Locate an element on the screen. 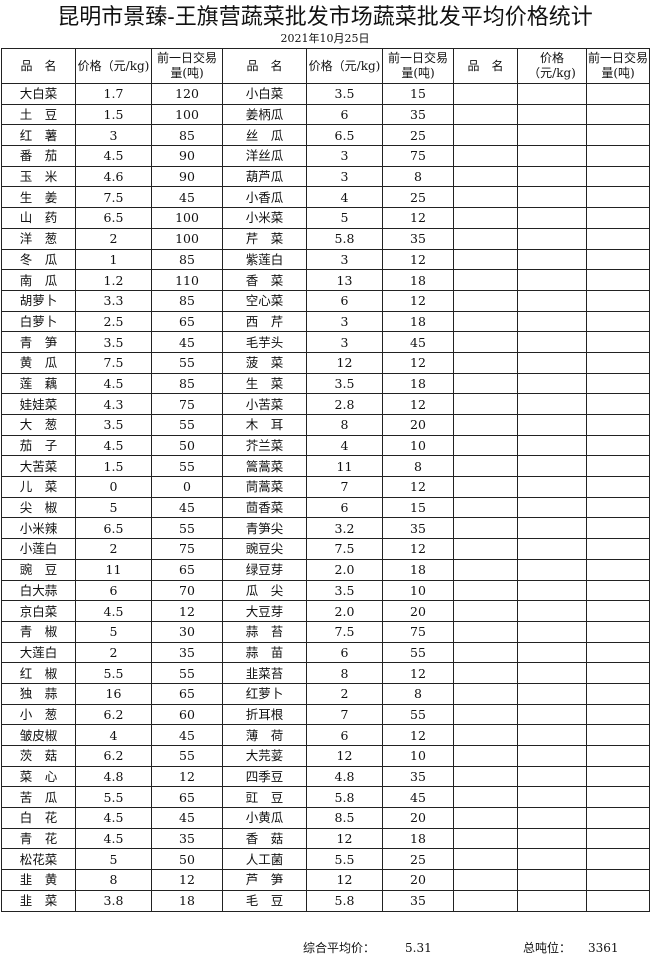 This screenshot has width=650, height=957. cell-price: 2 is located at coordinates (113, 549).